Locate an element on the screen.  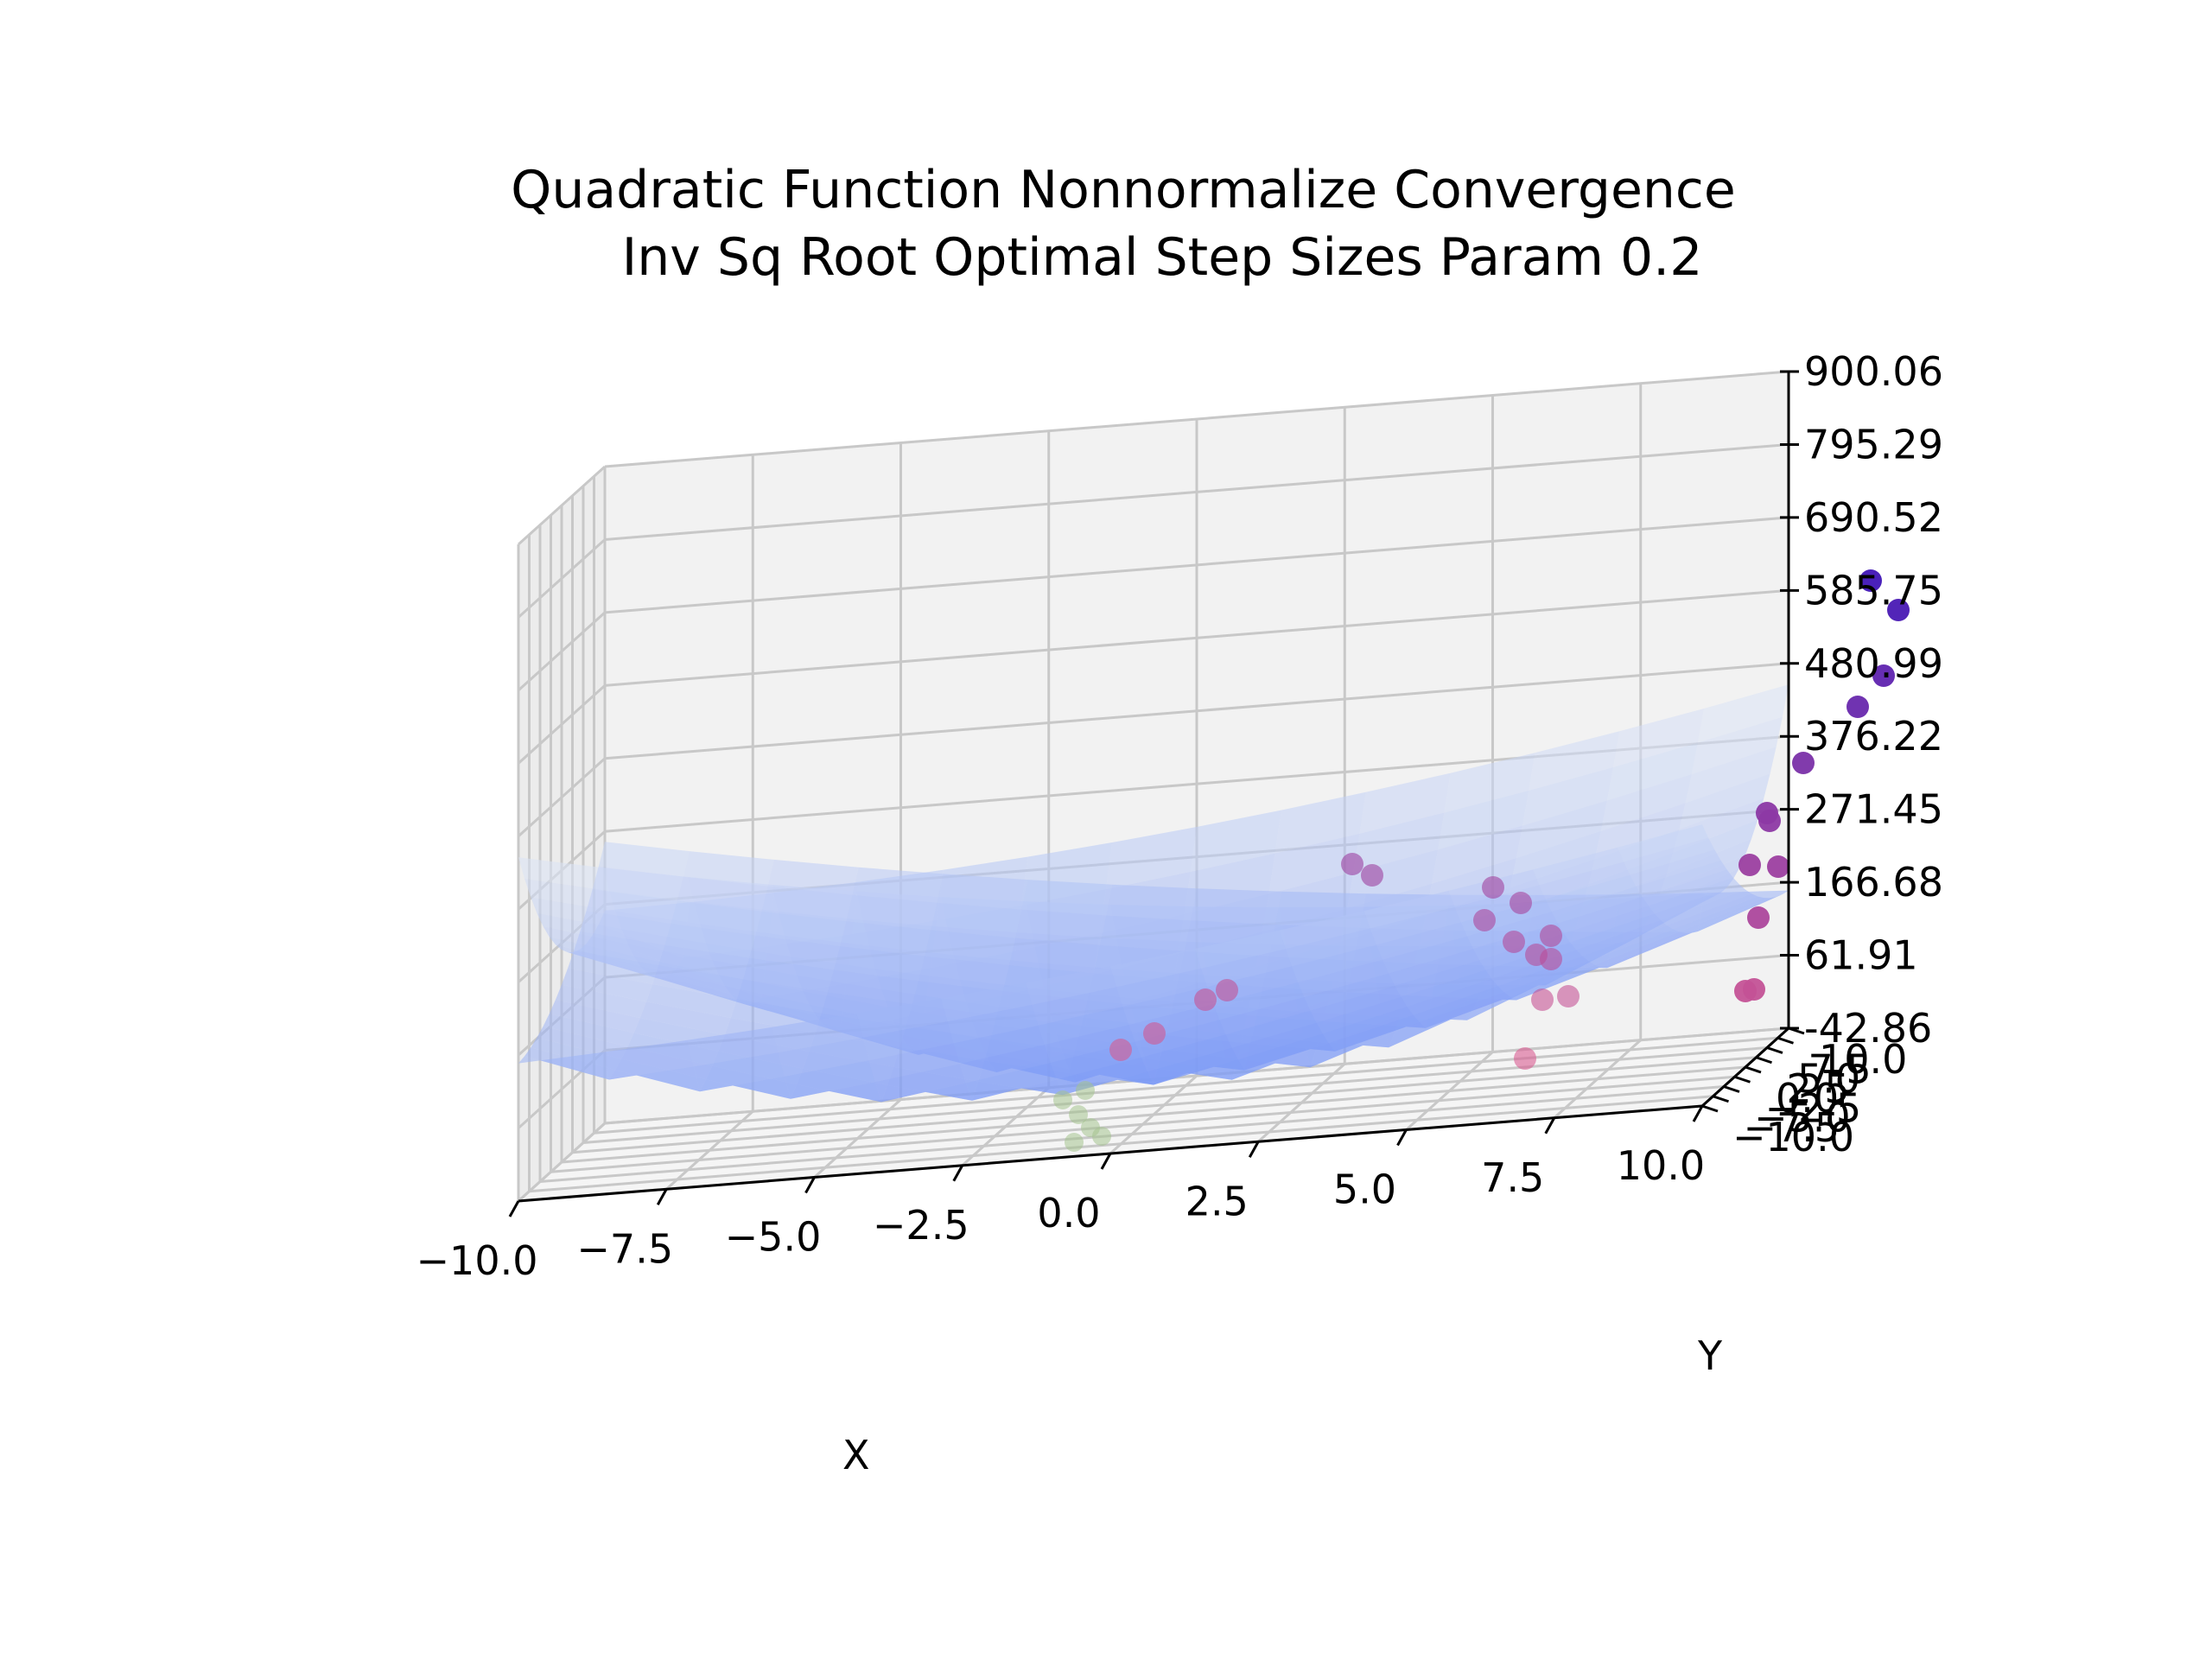
z-tick-label: 480.99 is located at coordinates (1873, 663).